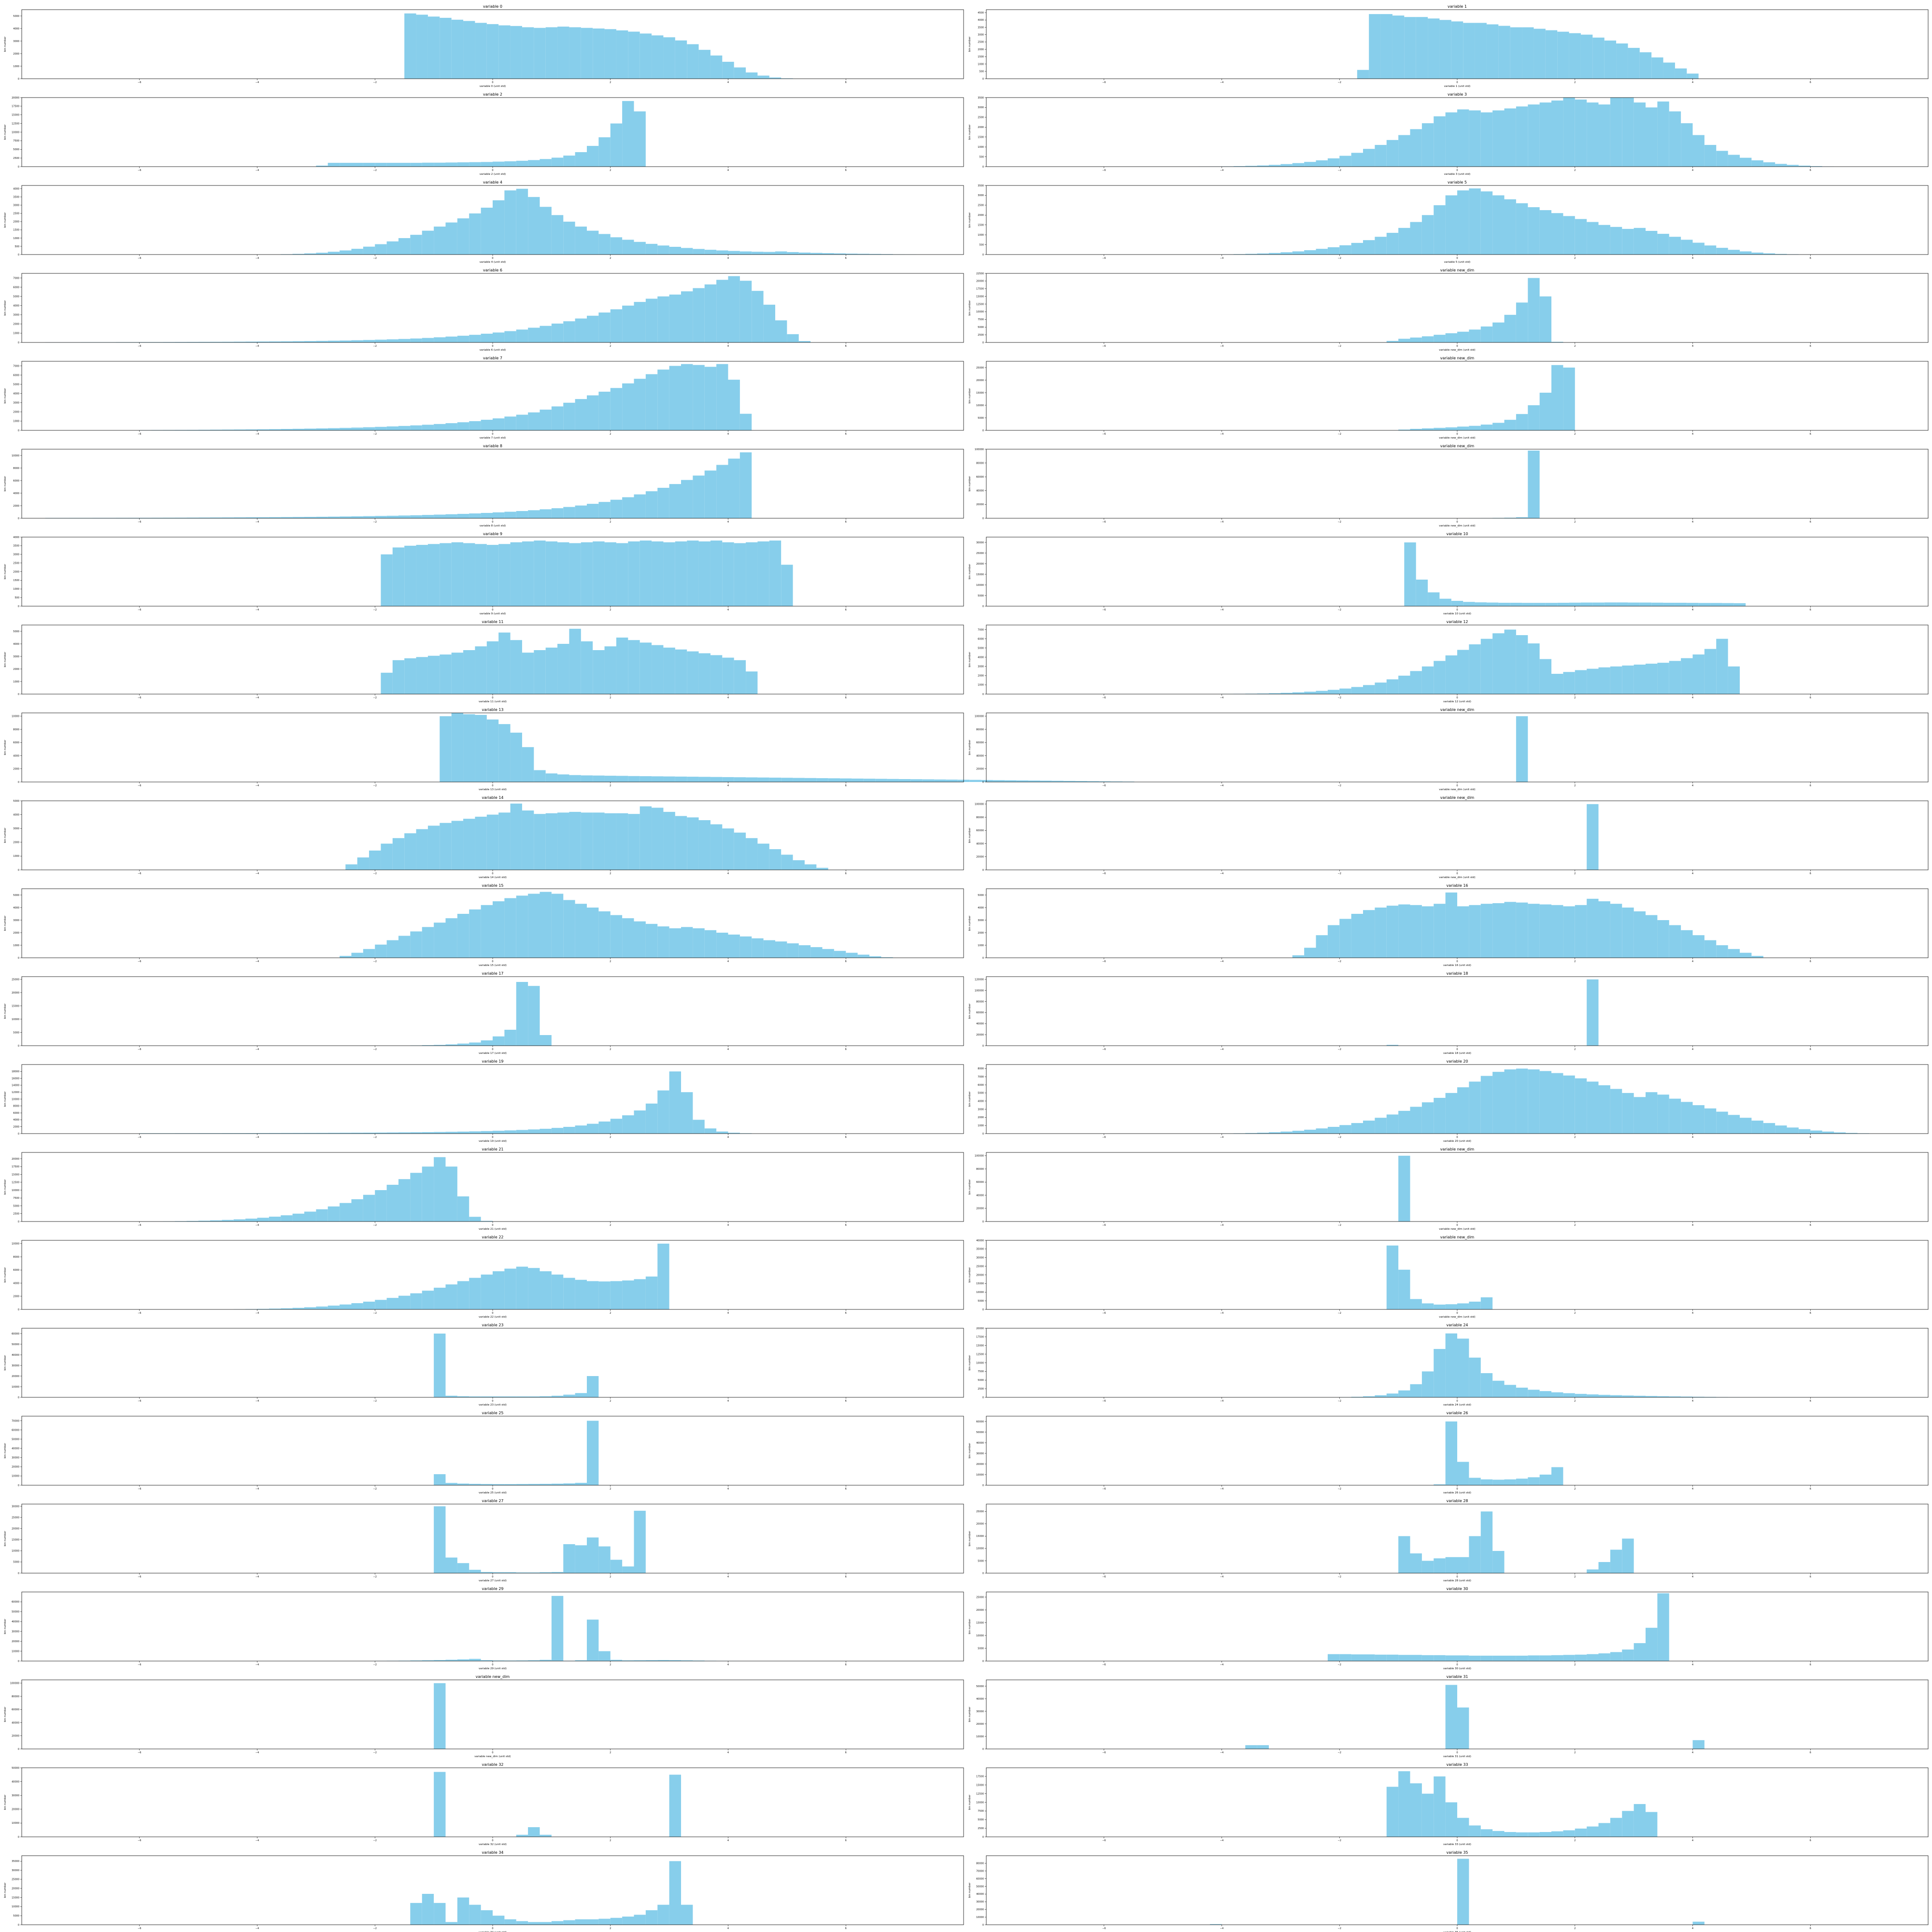  Describe the element at coordinates (1457, 701) in the screenshot. I see `x-axis-label: variable 12 (unit std)` at that location.